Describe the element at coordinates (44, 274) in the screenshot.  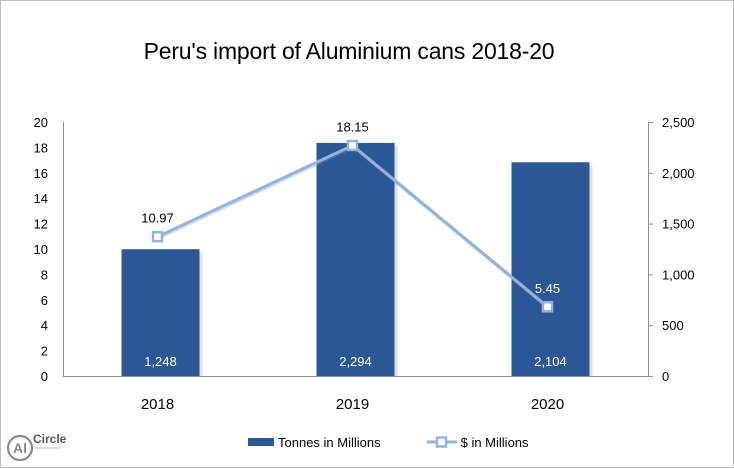
I see `left-axis-tick-label: 8` at that location.